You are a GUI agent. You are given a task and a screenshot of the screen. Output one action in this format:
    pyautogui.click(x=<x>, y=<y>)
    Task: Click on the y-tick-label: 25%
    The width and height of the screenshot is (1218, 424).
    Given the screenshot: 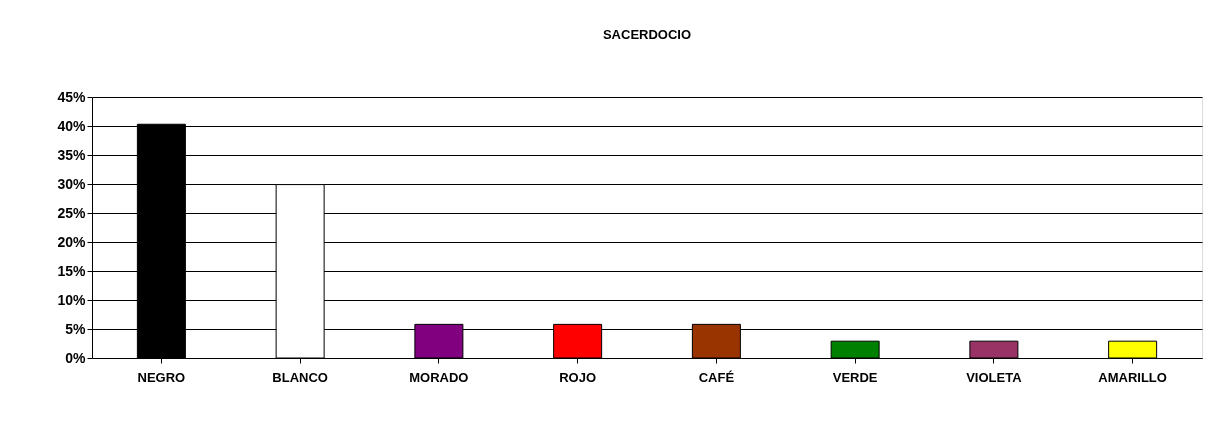 What is the action you would take?
    pyautogui.click(x=72, y=212)
    